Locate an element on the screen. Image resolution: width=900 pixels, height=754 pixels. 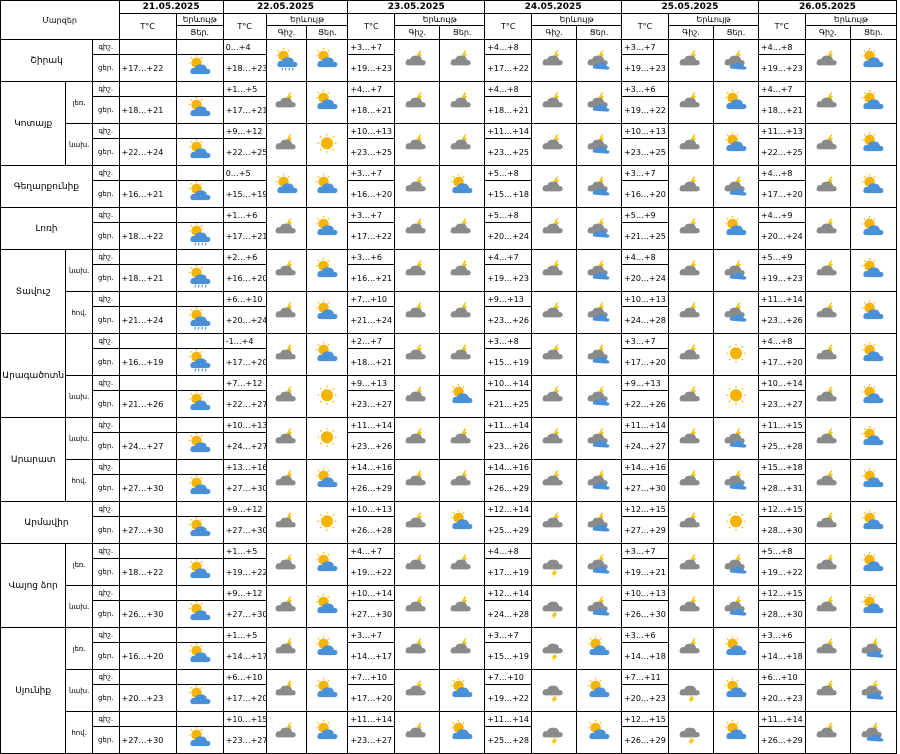
region-name: Տավուշ is located at coordinates (33, 291).